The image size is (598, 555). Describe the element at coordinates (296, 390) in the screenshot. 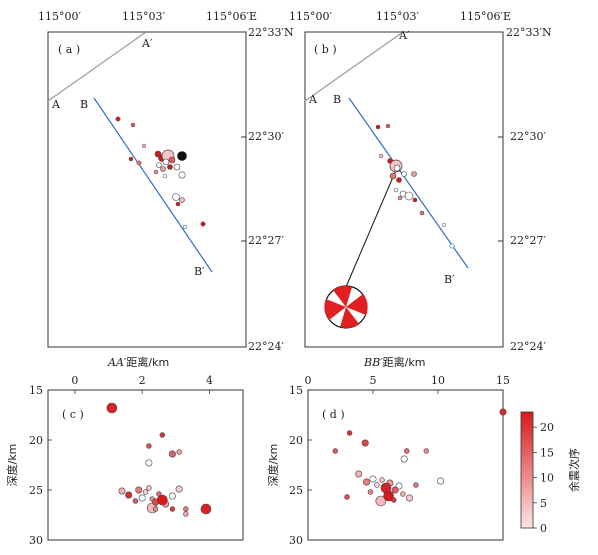

I see `plot-d-y-tick-label: 15` at that location.